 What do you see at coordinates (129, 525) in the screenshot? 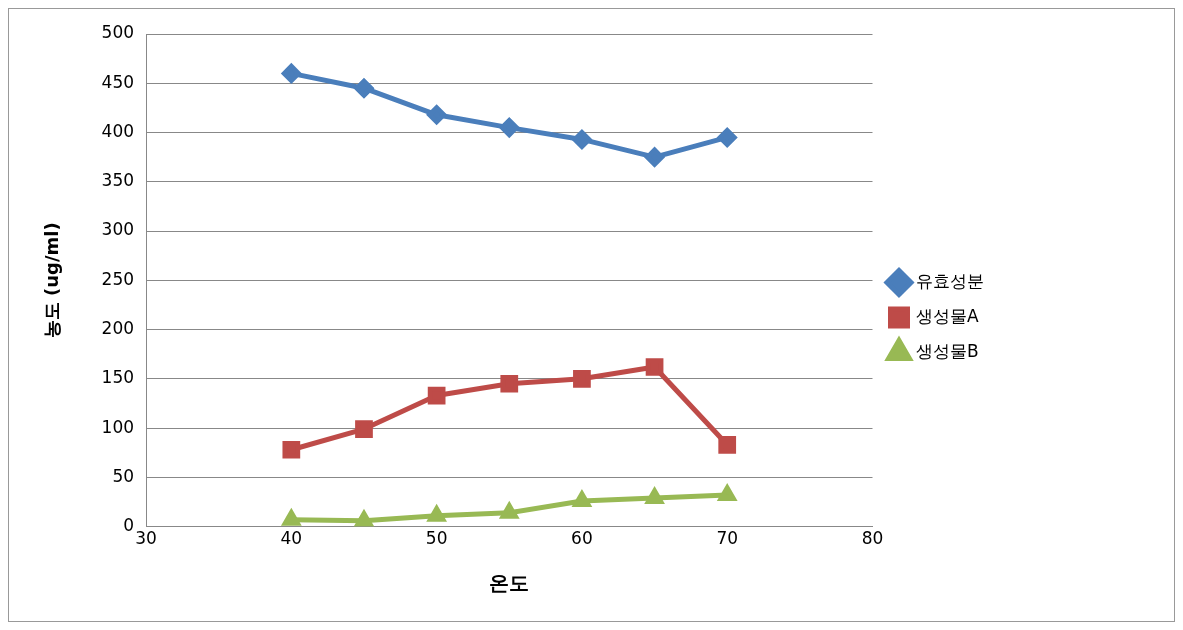
I see `y-tick-label: 0` at bounding box center [129, 525].